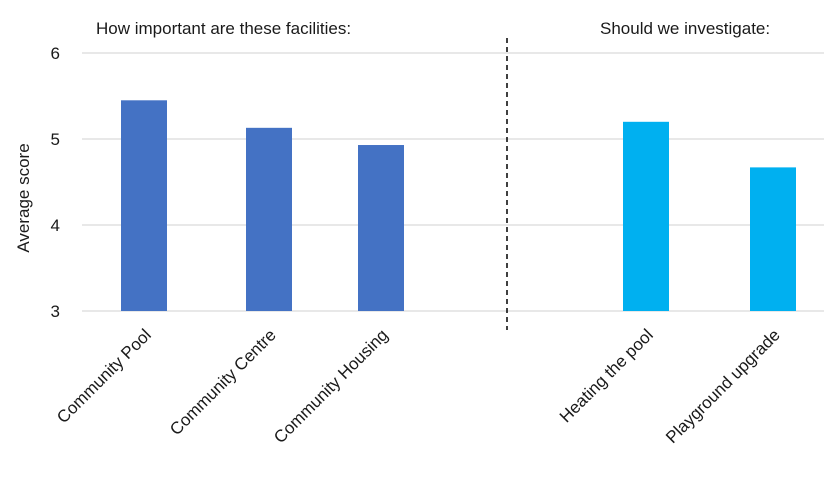 The width and height of the screenshot is (824, 484). What do you see at coordinates (23, 197) in the screenshot?
I see `y-axis-label: Average score` at bounding box center [23, 197].